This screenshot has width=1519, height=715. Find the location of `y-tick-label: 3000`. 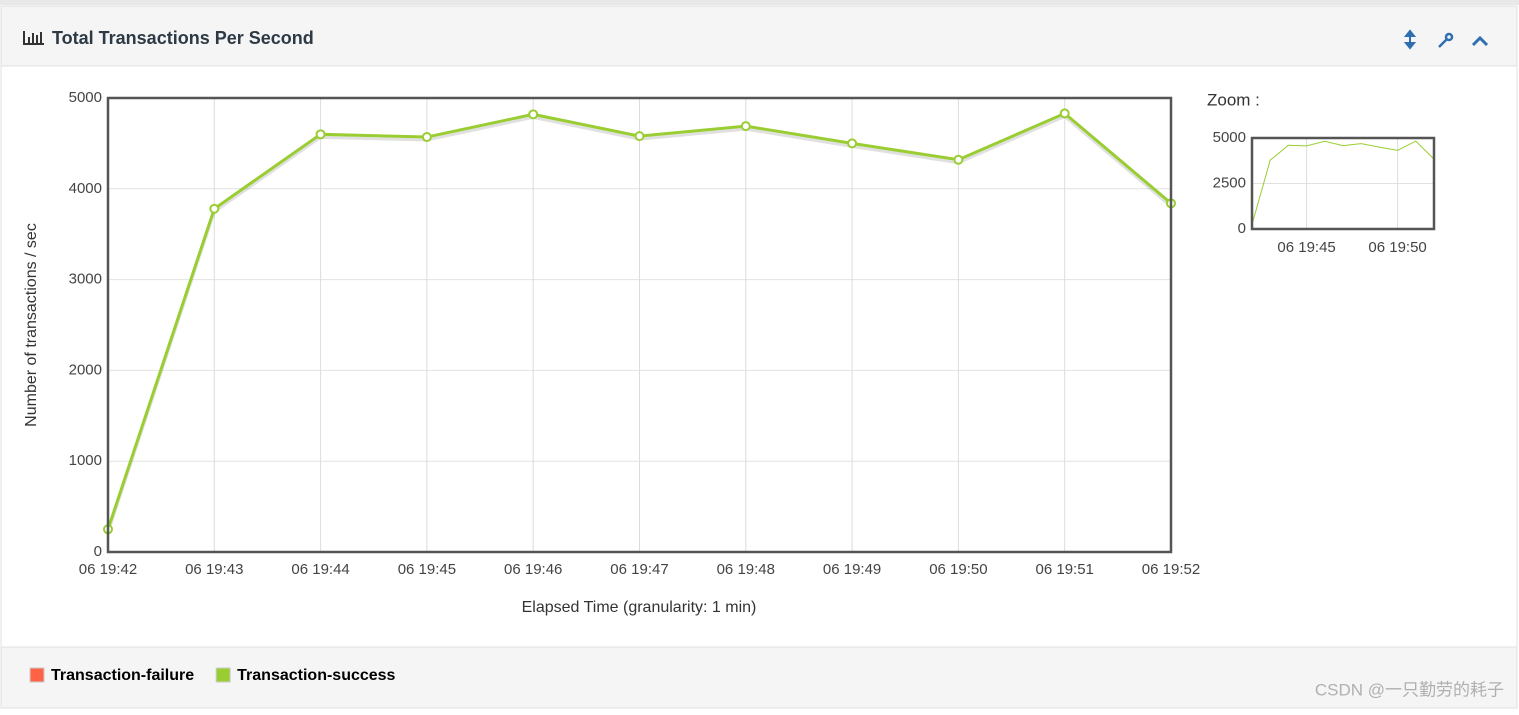

y-tick-label: 3000 is located at coordinates (85, 279).